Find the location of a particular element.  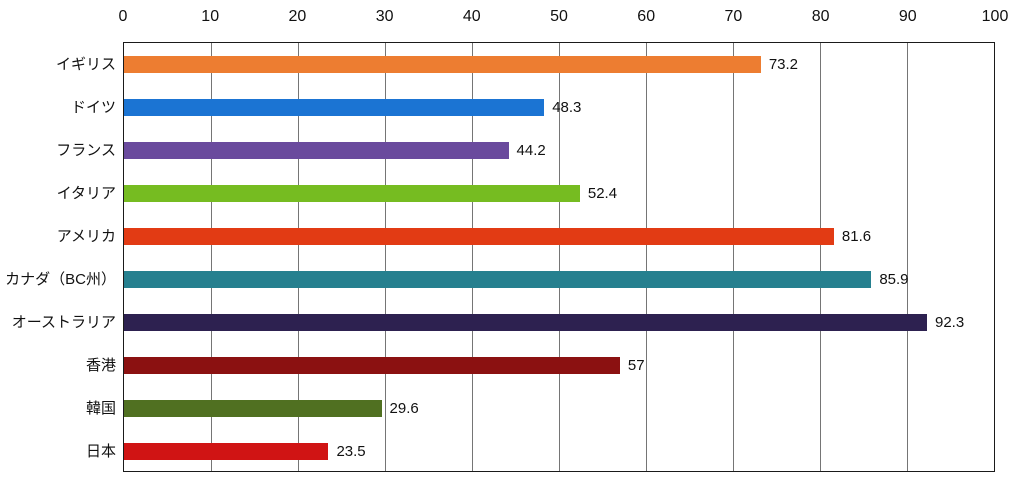

bar-value-label: 52.4 is located at coordinates (602, 193).